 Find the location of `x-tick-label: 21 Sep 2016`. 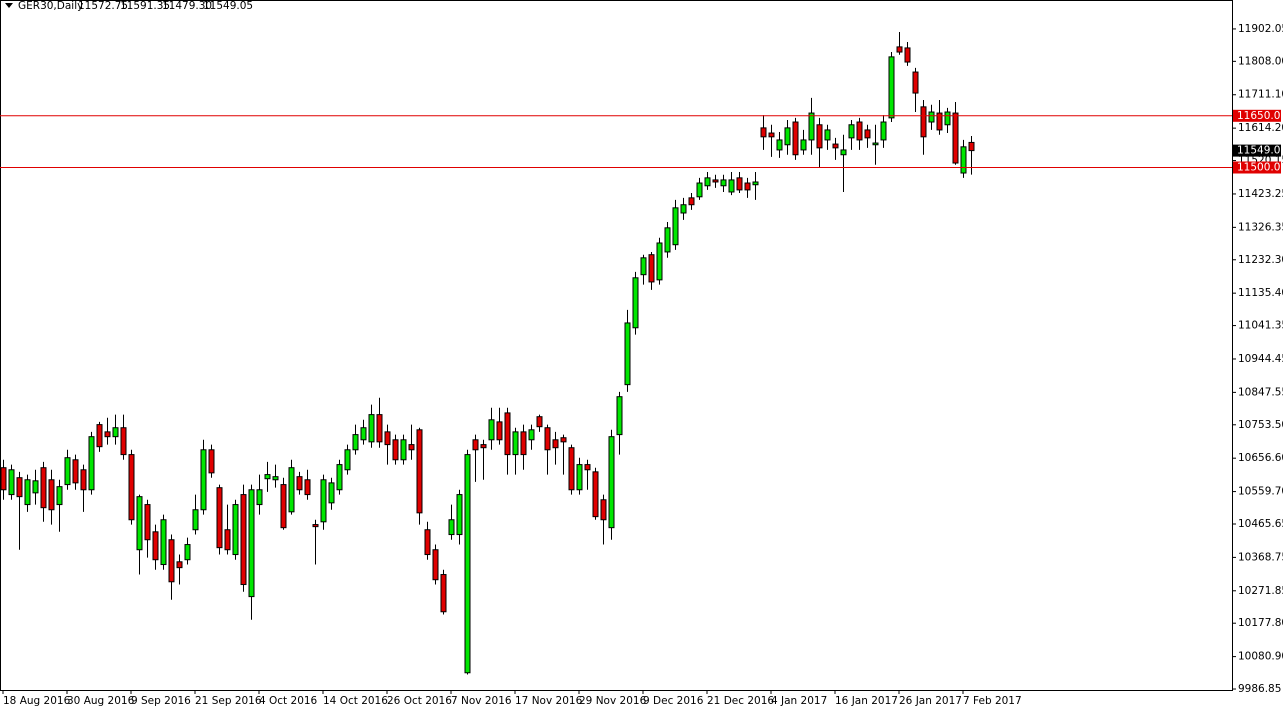

x-tick-label: 21 Sep 2016 is located at coordinates (228, 701).